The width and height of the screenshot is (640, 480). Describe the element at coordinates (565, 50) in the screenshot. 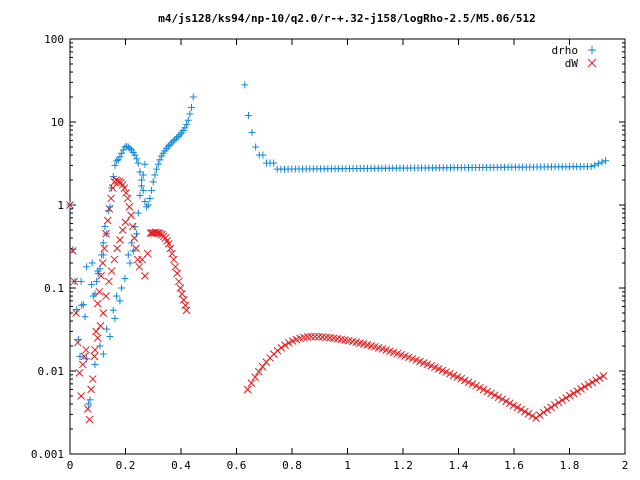

I see `legend-label: drho` at that location.